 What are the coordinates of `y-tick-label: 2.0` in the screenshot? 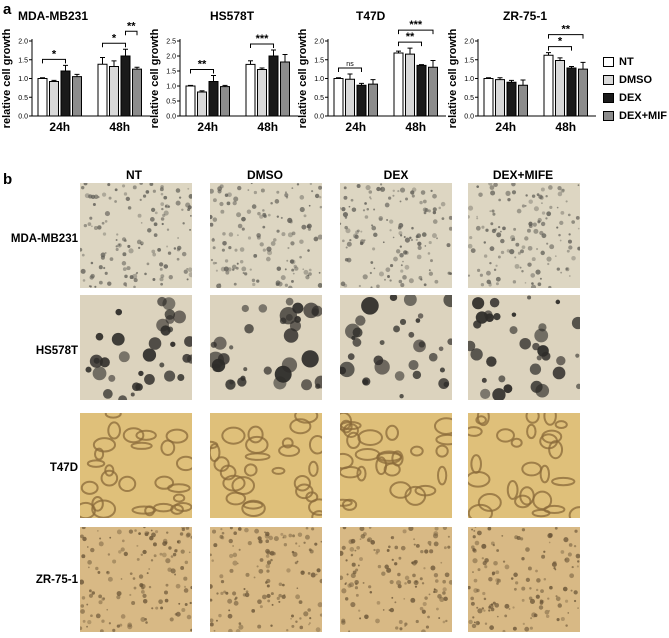 It's located at (23, 42).